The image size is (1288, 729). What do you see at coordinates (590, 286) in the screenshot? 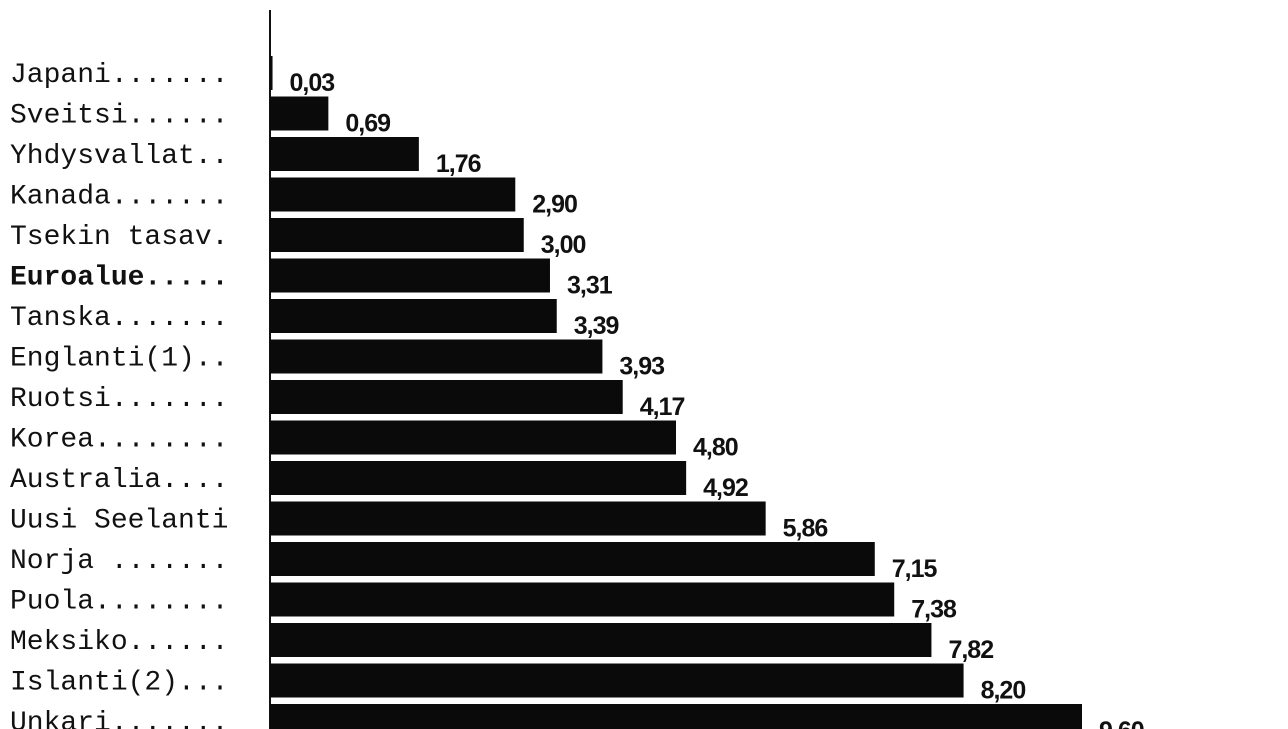
I see `data-label: 3,31` at bounding box center [590, 286].